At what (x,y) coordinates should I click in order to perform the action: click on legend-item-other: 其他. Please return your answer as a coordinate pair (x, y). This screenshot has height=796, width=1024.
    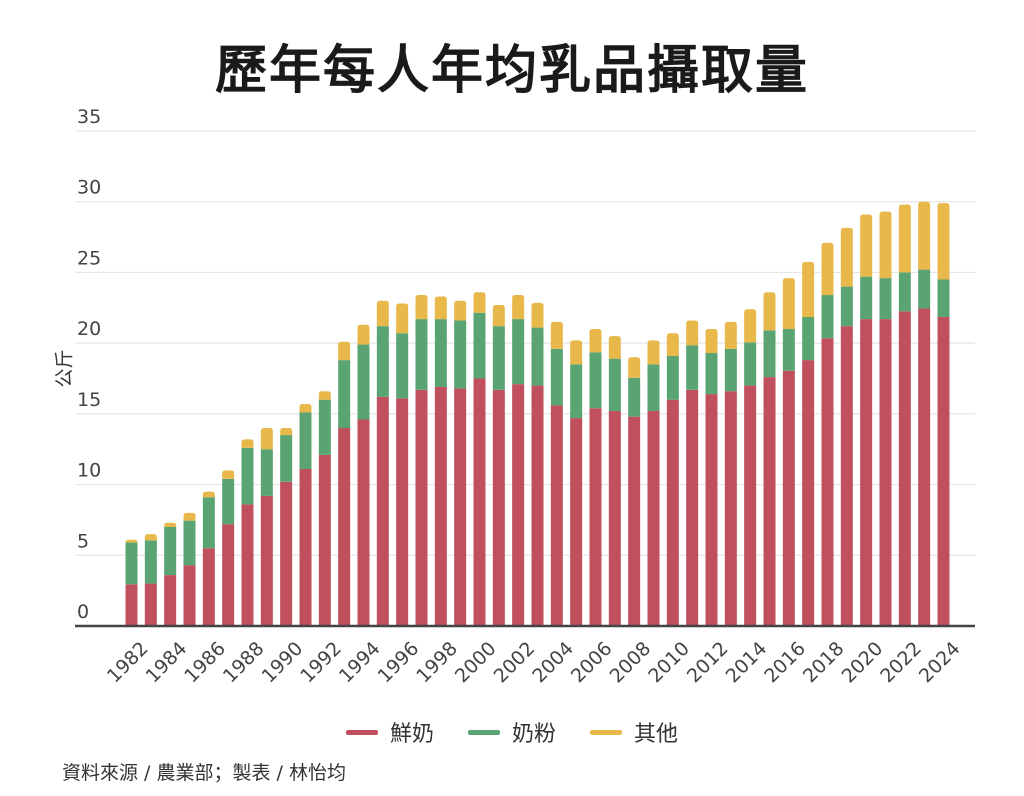
    Looking at the image, I should click on (634, 732).